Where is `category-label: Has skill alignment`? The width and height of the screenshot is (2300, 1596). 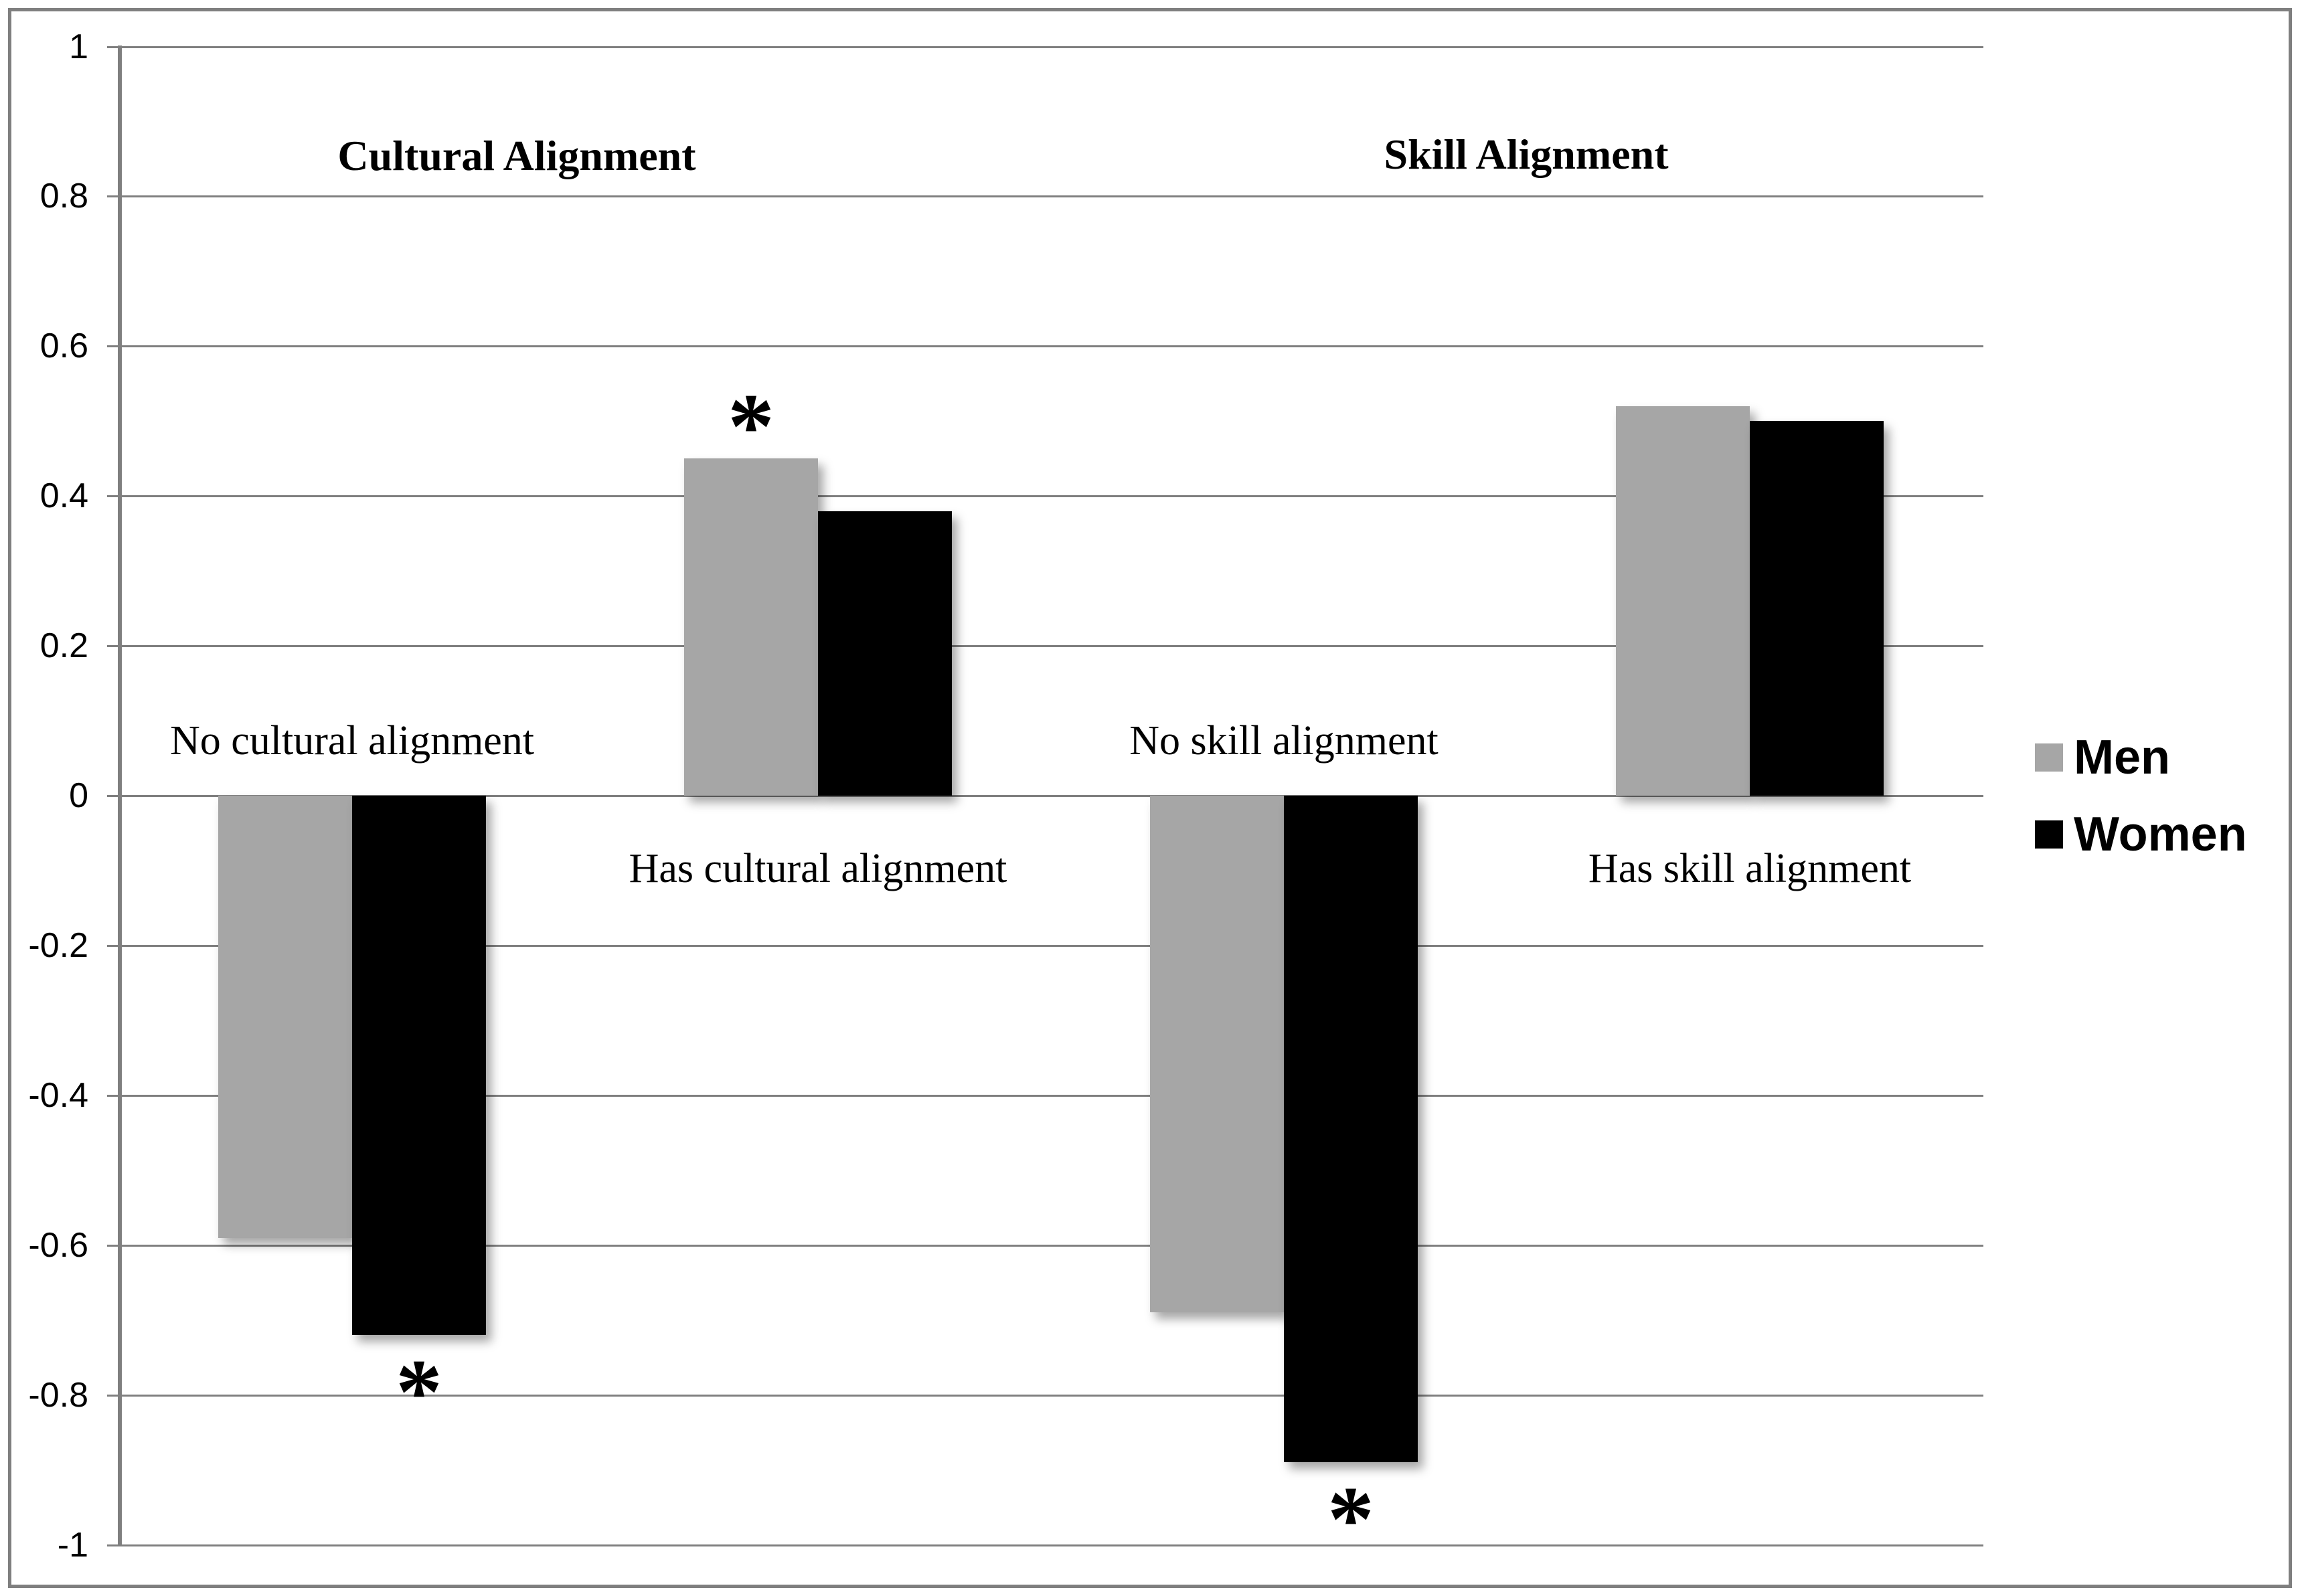 category-label: Has skill alignment is located at coordinates (1750, 868).